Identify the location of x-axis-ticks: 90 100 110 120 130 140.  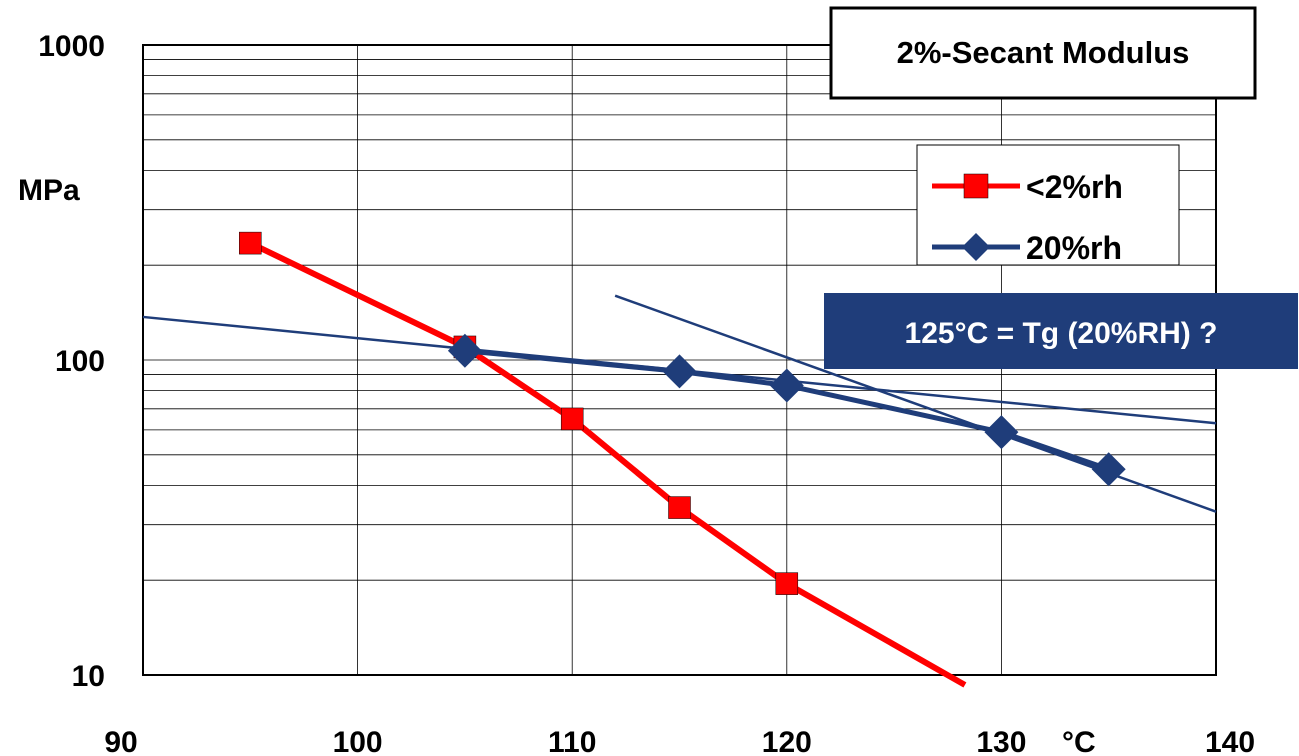
(679, 741).